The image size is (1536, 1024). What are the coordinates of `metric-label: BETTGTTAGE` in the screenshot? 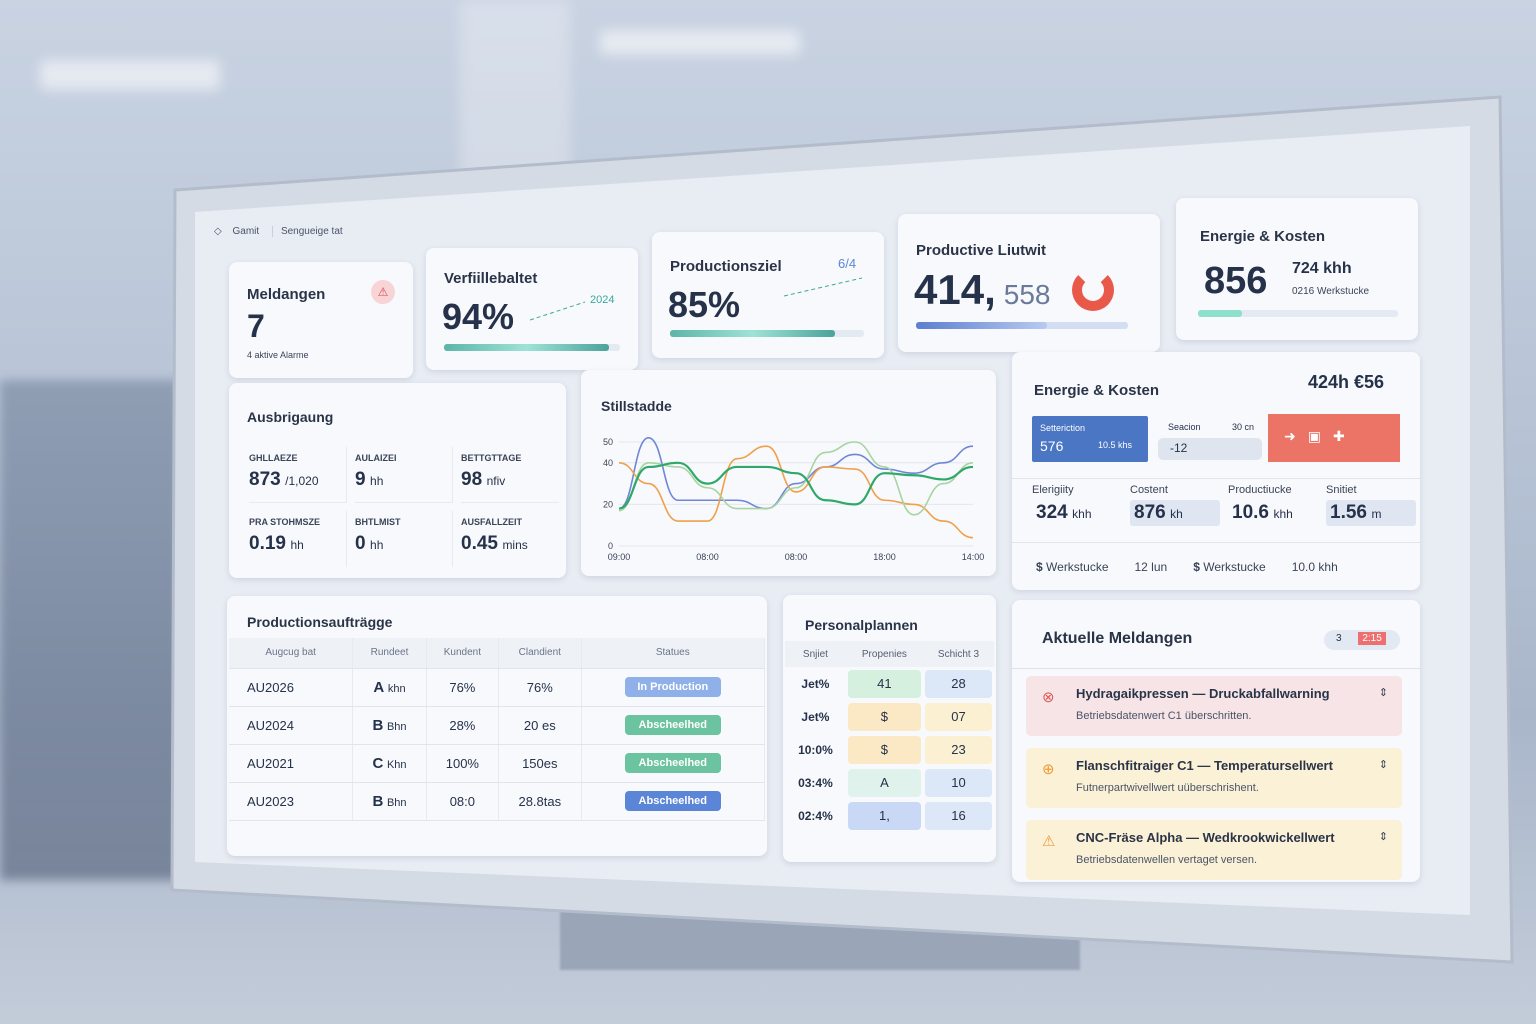 It's located at (491, 458).